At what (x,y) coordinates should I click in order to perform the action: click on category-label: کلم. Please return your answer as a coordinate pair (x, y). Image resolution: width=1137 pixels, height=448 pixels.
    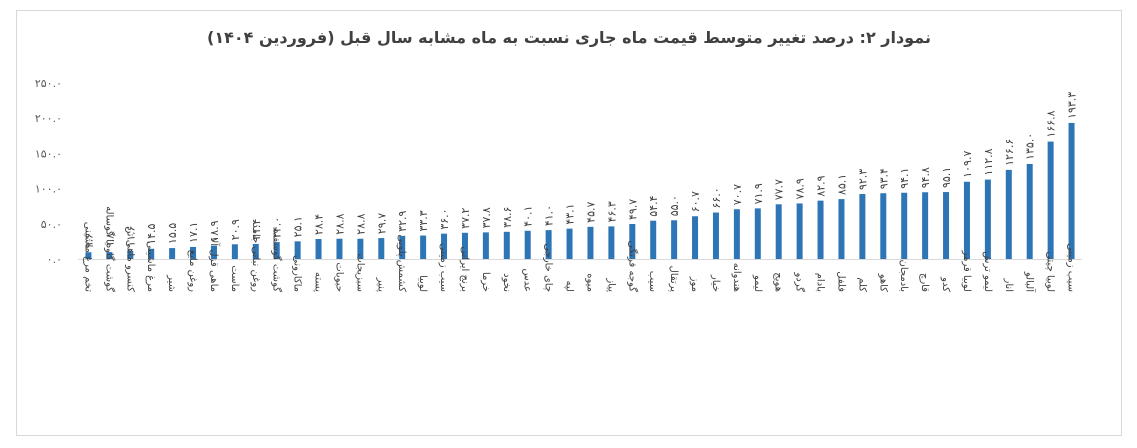
    Looking at the image, I should click on (861, 284).